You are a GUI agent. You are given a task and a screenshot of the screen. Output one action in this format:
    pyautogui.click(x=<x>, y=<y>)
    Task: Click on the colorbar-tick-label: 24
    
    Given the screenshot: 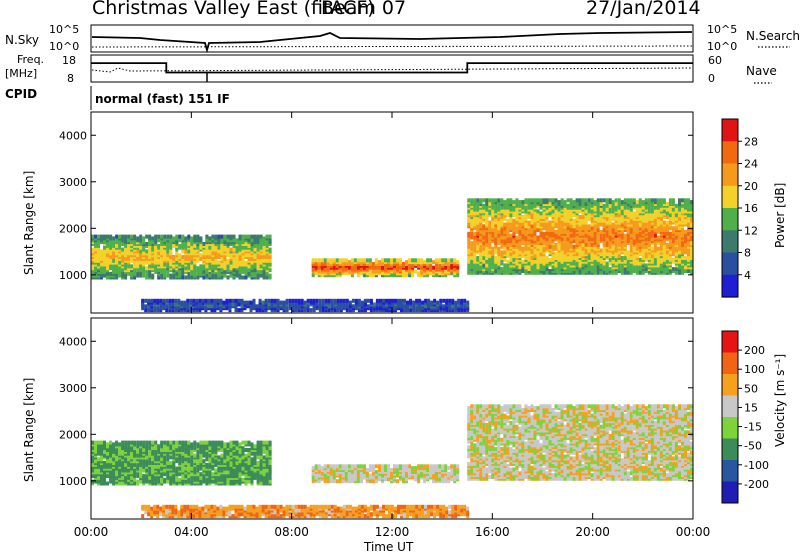 What is the action you would take?
    pyautogui.click(x=751, y=164)
    